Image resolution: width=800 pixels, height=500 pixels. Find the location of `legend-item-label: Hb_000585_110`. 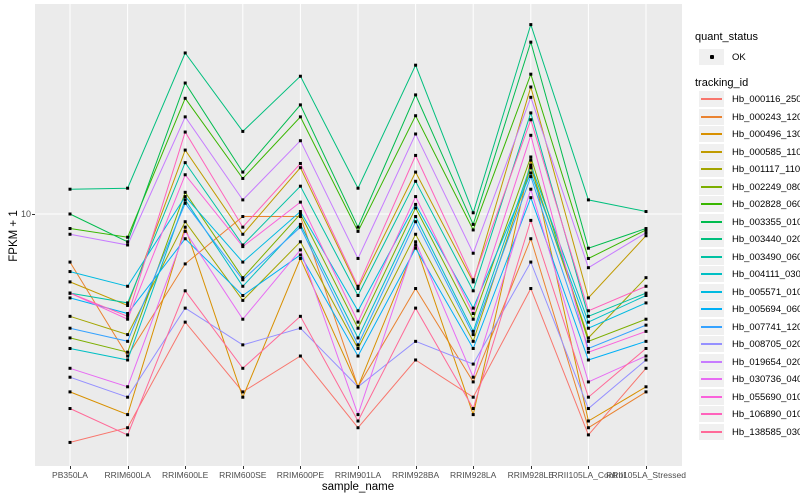

legend-item-label: Hb_000585_110 is located at coordinates (766, 152).